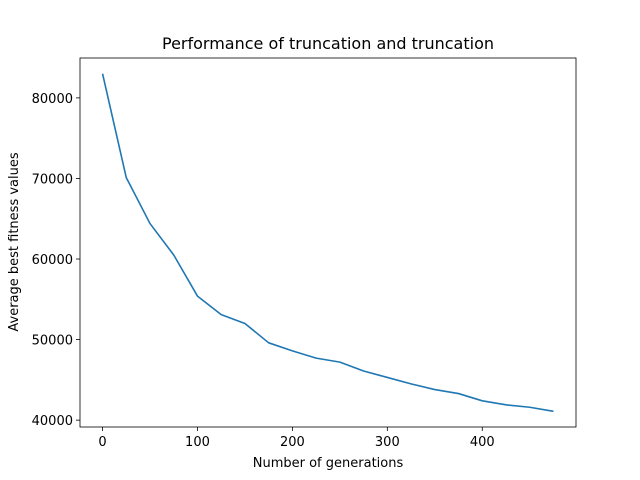  What do you see at coordinates (197, 442) in the screenshot?
I see `x-tick-label: 100` at bounding box center [197, 442].